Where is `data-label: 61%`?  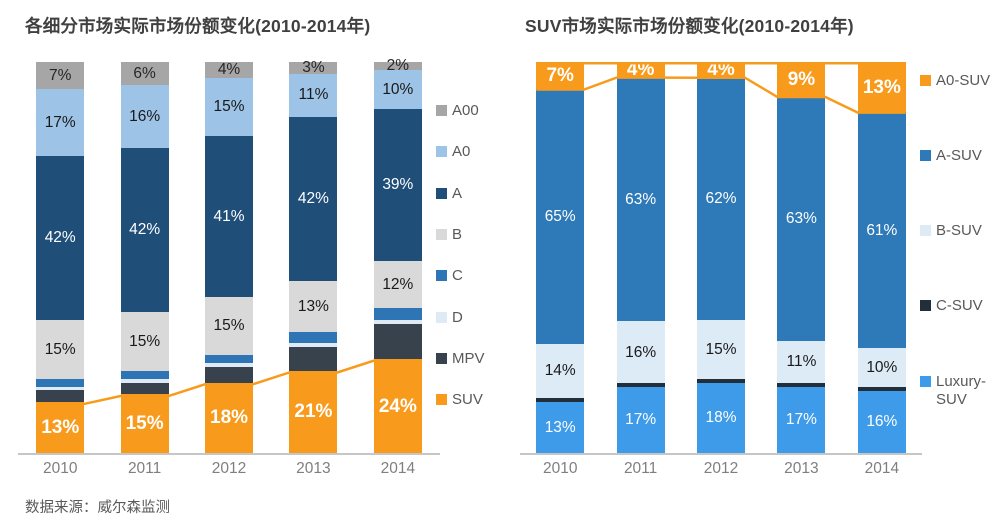
data-label: 61% is located at coordinates (882, 230).